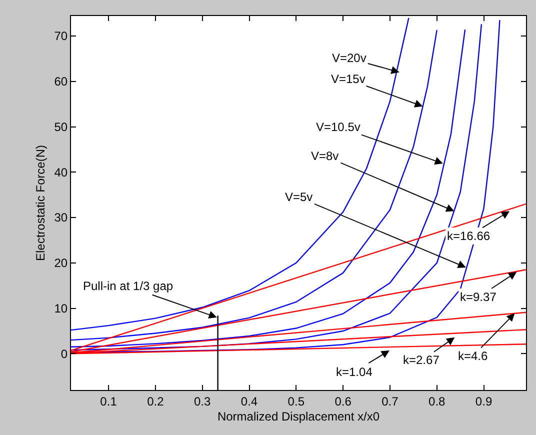 This screenshot has width=536, height=435. Describe the element at coordinates (64, 353) in the screenshot. I see `y-tick-label: 0` at that location.